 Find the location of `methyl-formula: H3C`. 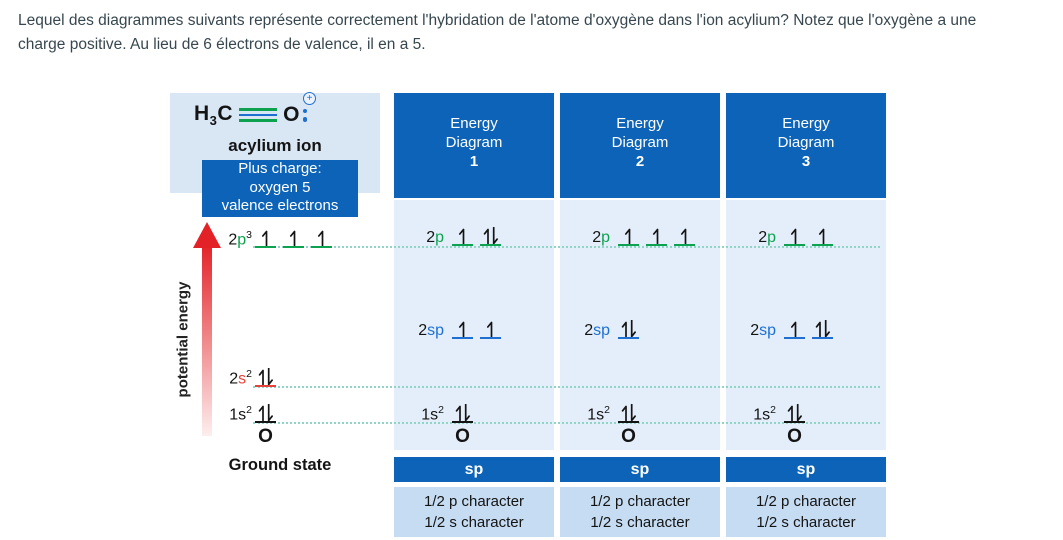

methyl-formula: H3C is located at coordinates (214, 115).